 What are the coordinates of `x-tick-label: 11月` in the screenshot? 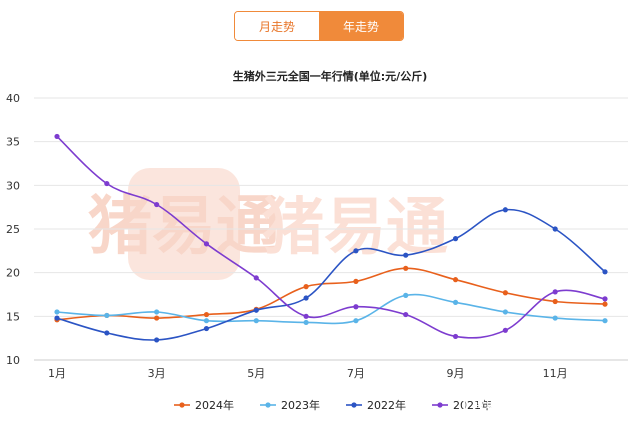 It's located at (555, 373).